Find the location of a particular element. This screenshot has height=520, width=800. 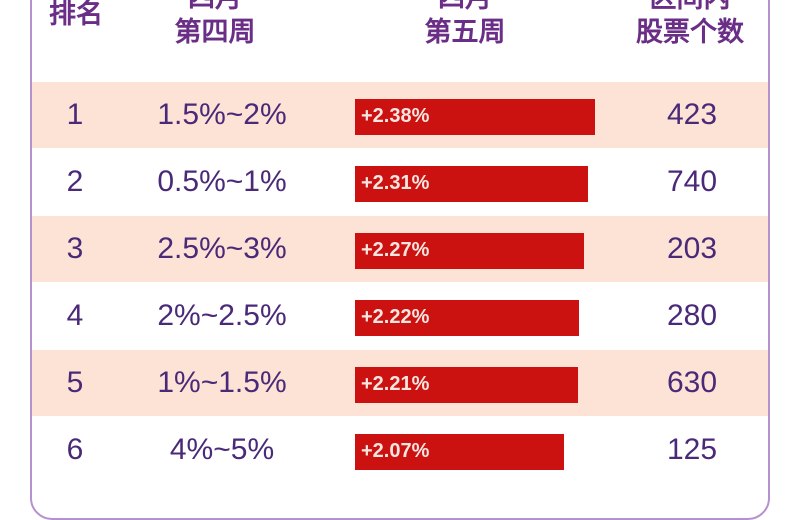

table-row: 6 4%~5% +2.07% 125 is located at coordinates (400, 450).